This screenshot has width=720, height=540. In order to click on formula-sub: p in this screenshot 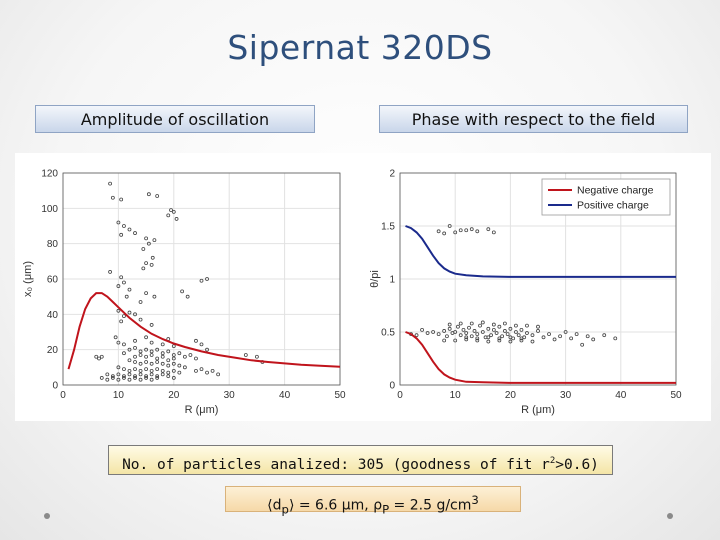, I will do `click(285, 509)`.